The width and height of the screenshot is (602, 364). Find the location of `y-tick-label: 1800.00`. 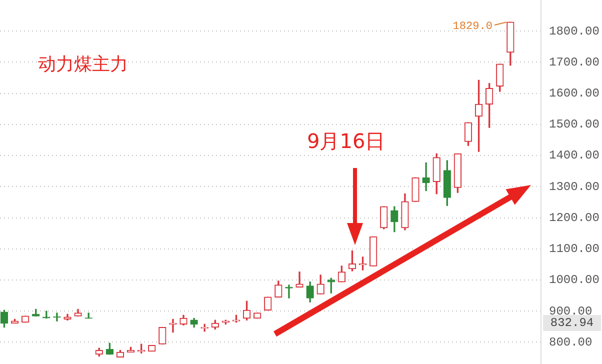

y-tick-label: 1800.00 is located at coordinates (574, 31).